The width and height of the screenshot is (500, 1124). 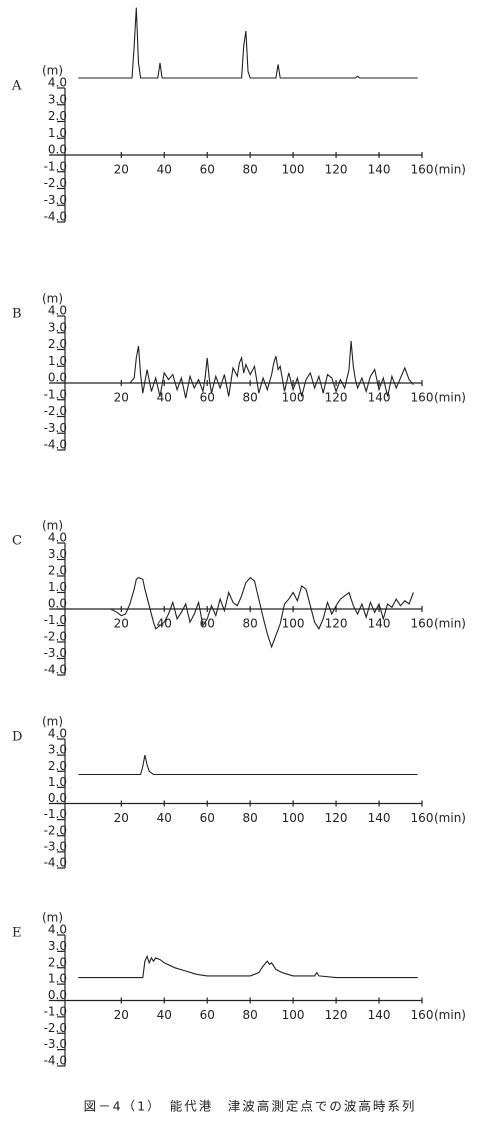 I want to click on caption: 図－4（1） 能代港 津波高測定点での波高時系列, so click(x=250, y=1106).